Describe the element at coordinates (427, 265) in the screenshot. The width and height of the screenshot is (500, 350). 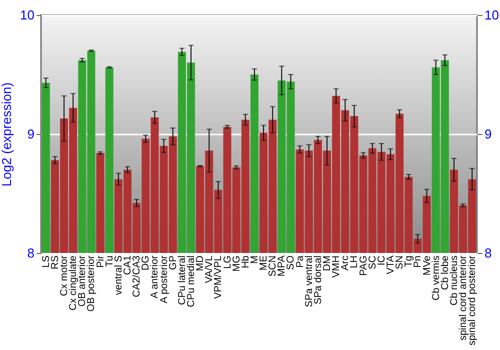
I see `x-tick-label: MVe` at that location.